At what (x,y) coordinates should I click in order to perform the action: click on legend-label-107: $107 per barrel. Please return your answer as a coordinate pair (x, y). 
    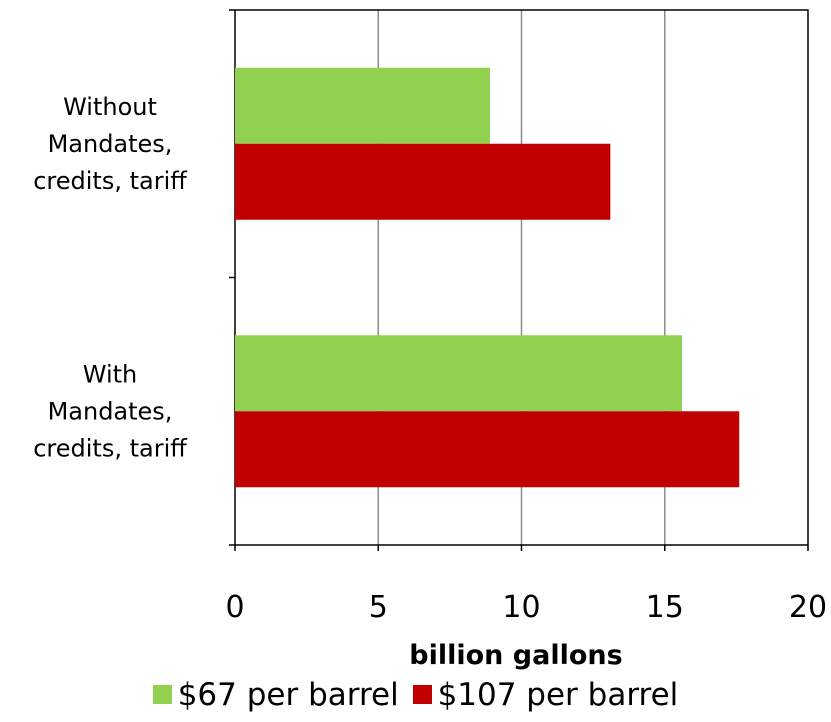
    Looking at the image, I should click on (558, 694).